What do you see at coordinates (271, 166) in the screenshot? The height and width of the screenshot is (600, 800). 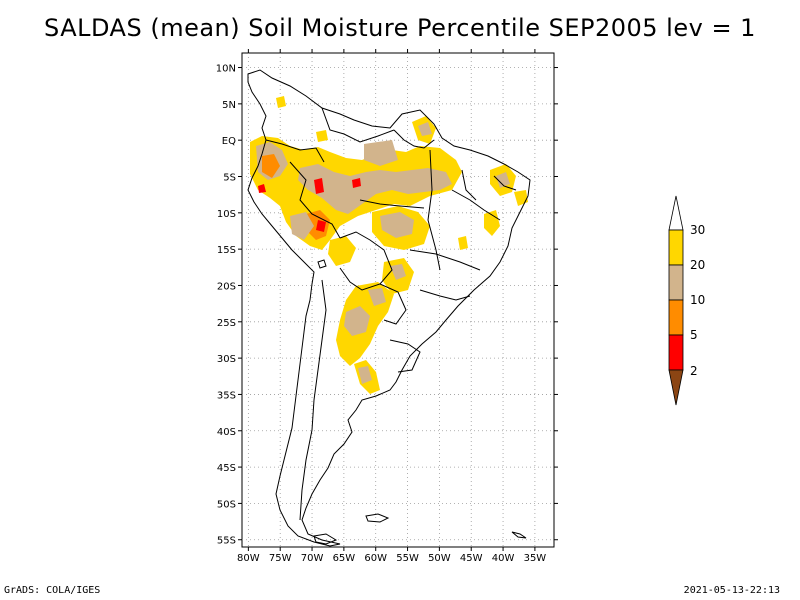 I see `shade-orange-peru` at bounding box center [271, 166].